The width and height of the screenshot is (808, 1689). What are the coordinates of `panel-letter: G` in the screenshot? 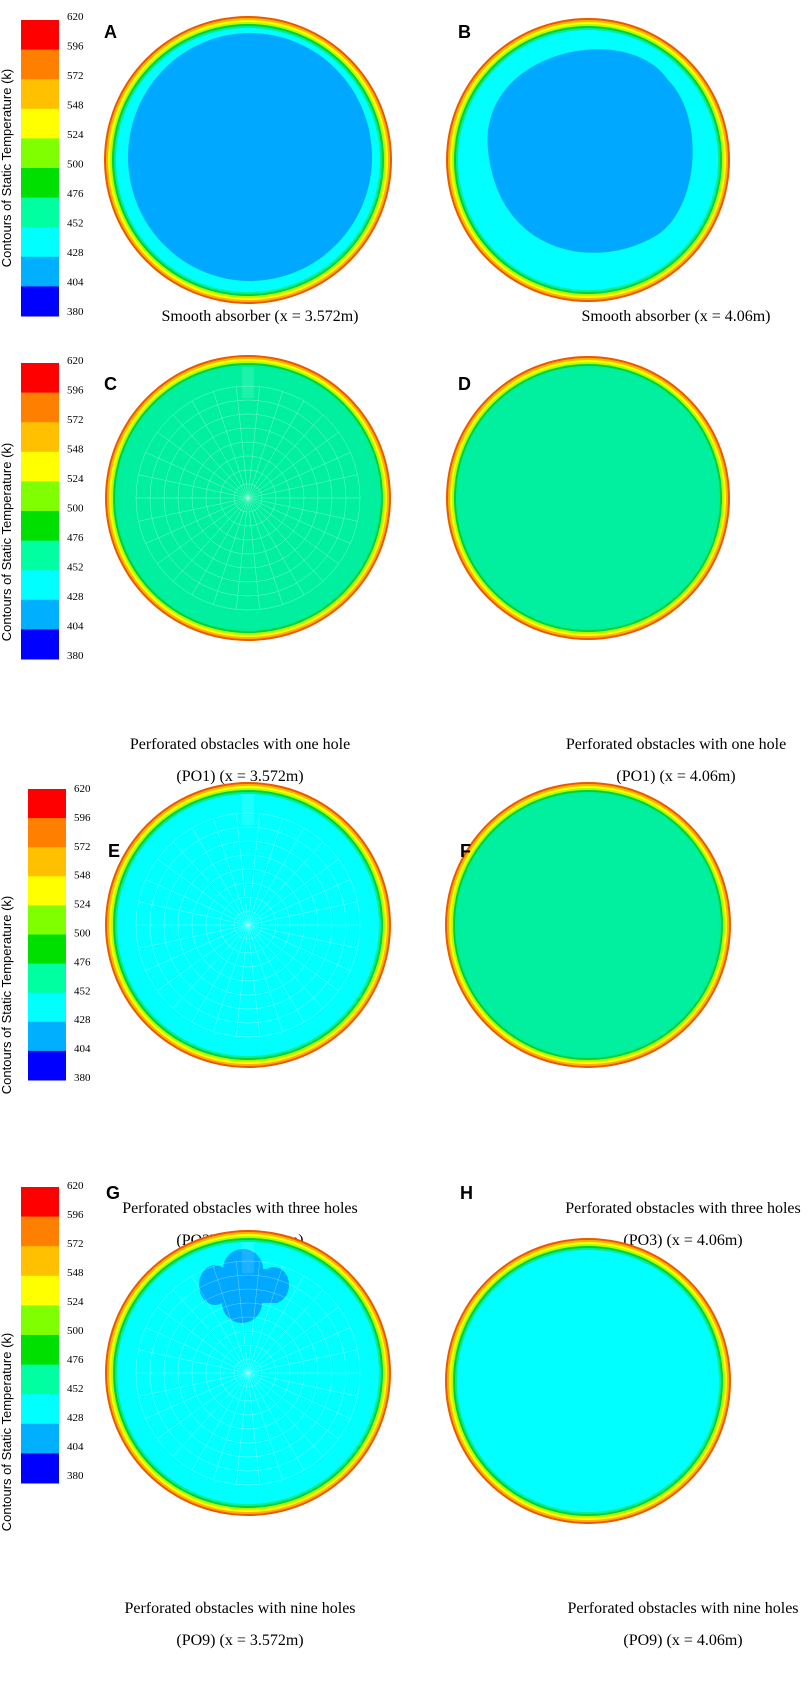 It's located at (113, 1193).